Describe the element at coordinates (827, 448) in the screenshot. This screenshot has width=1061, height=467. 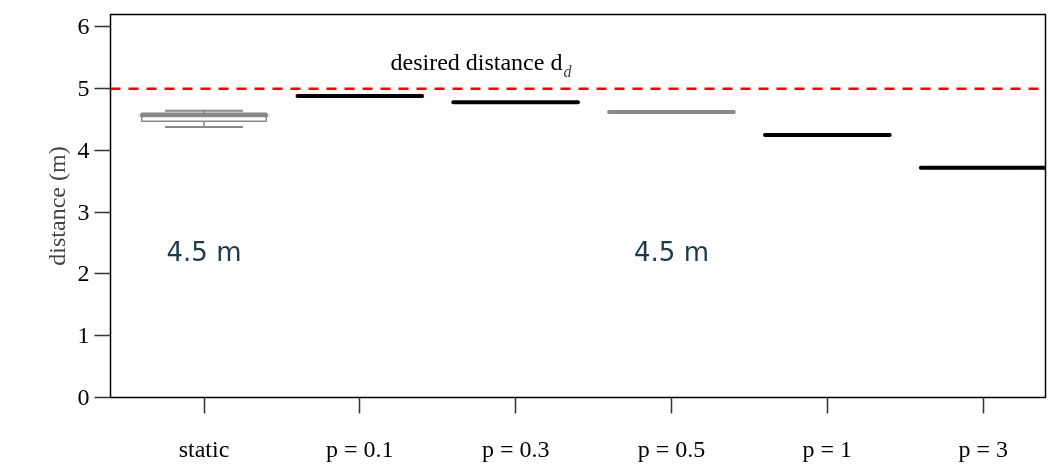
I see `x-tick-label: p = 1` at that location.